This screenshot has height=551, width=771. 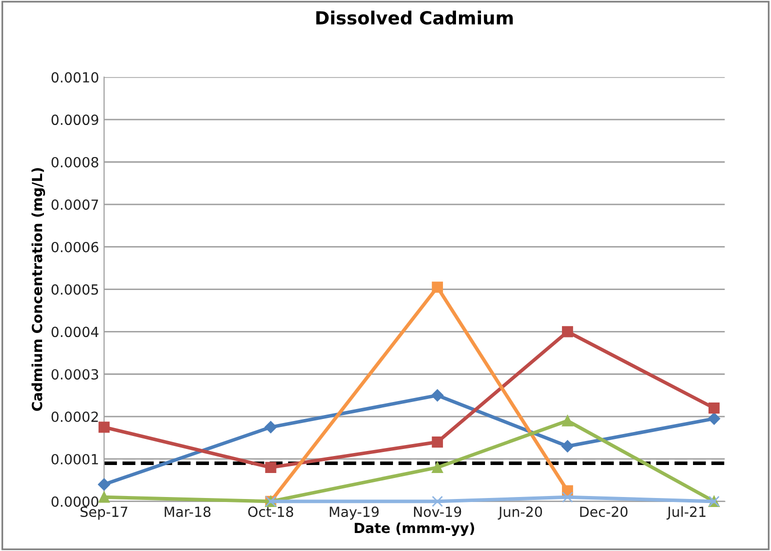 What do you see at coordinates (520, 513) in the screenshot?
I see `x-tick-label: Jun-20` at bounding box center [520, 513].